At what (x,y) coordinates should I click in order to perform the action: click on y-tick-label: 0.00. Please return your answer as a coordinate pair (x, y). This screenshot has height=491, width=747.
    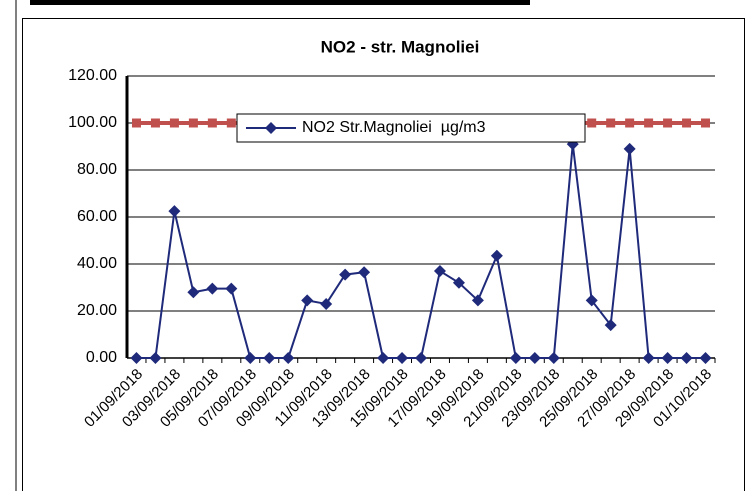
    Looking at the image, I should click on (101, 357).